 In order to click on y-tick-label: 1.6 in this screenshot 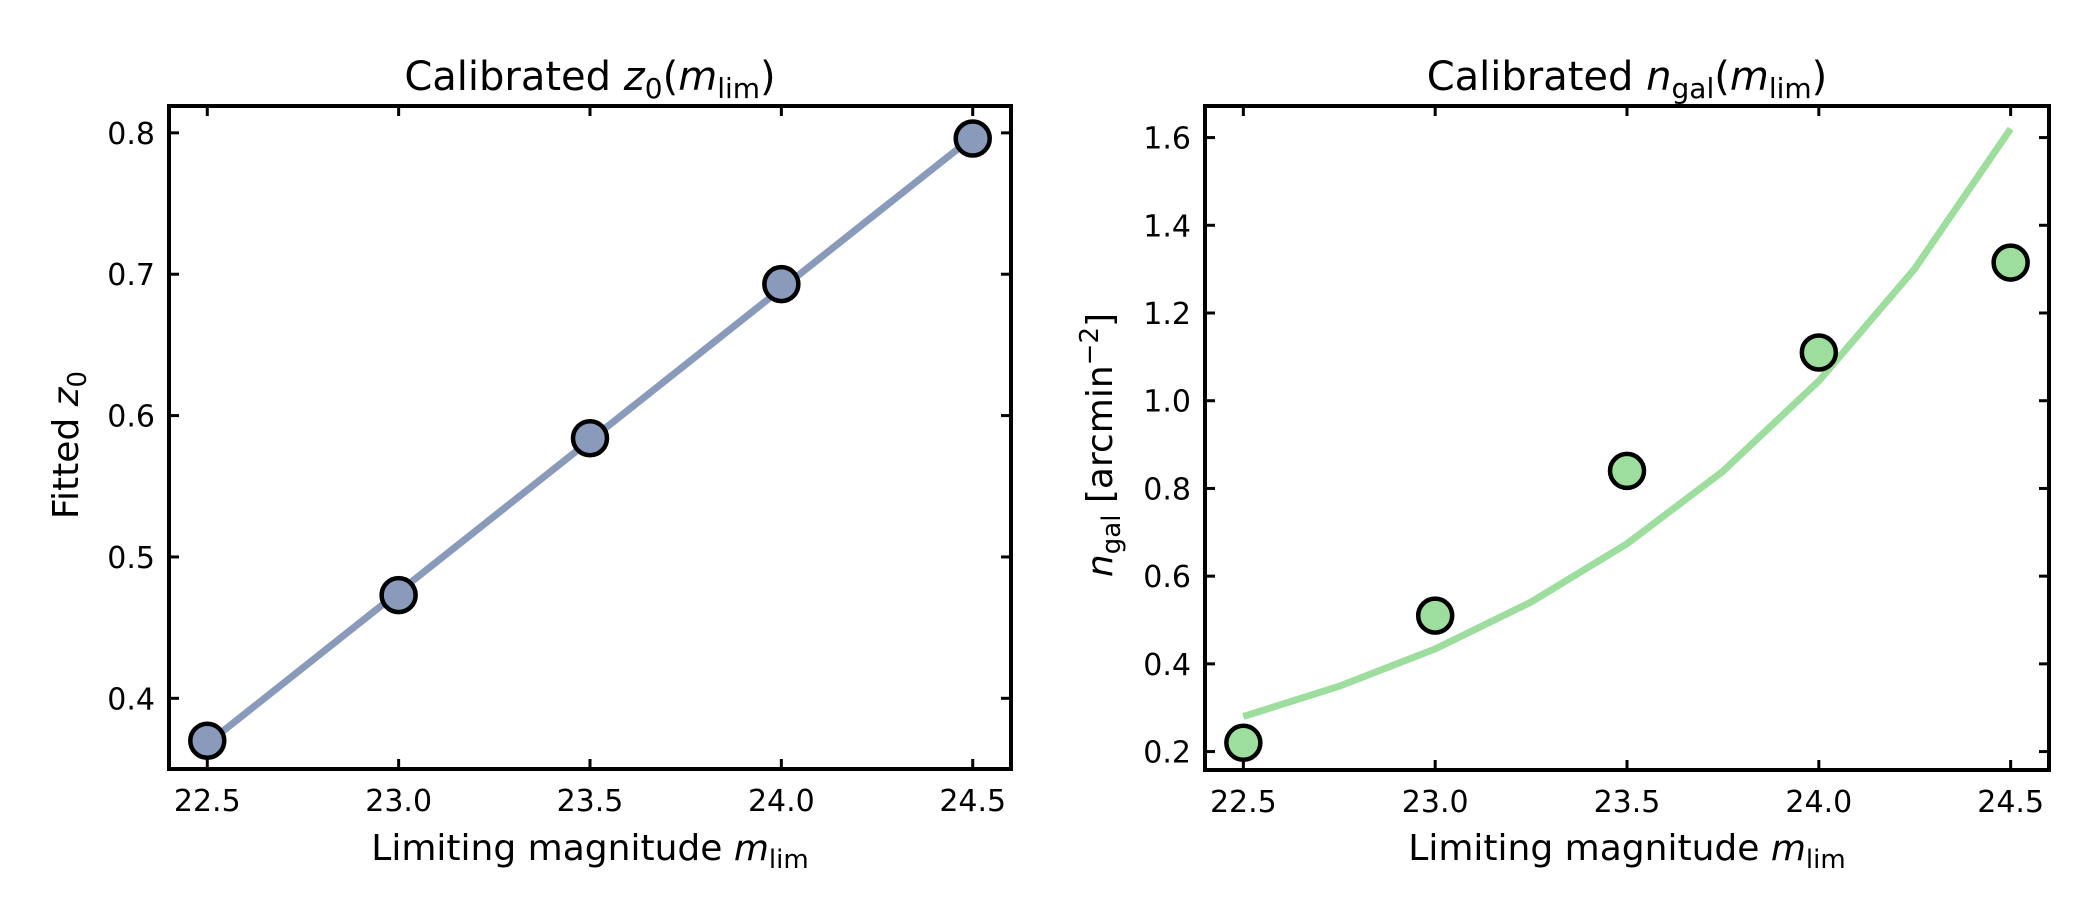, I will do `click(1167, 139)`.